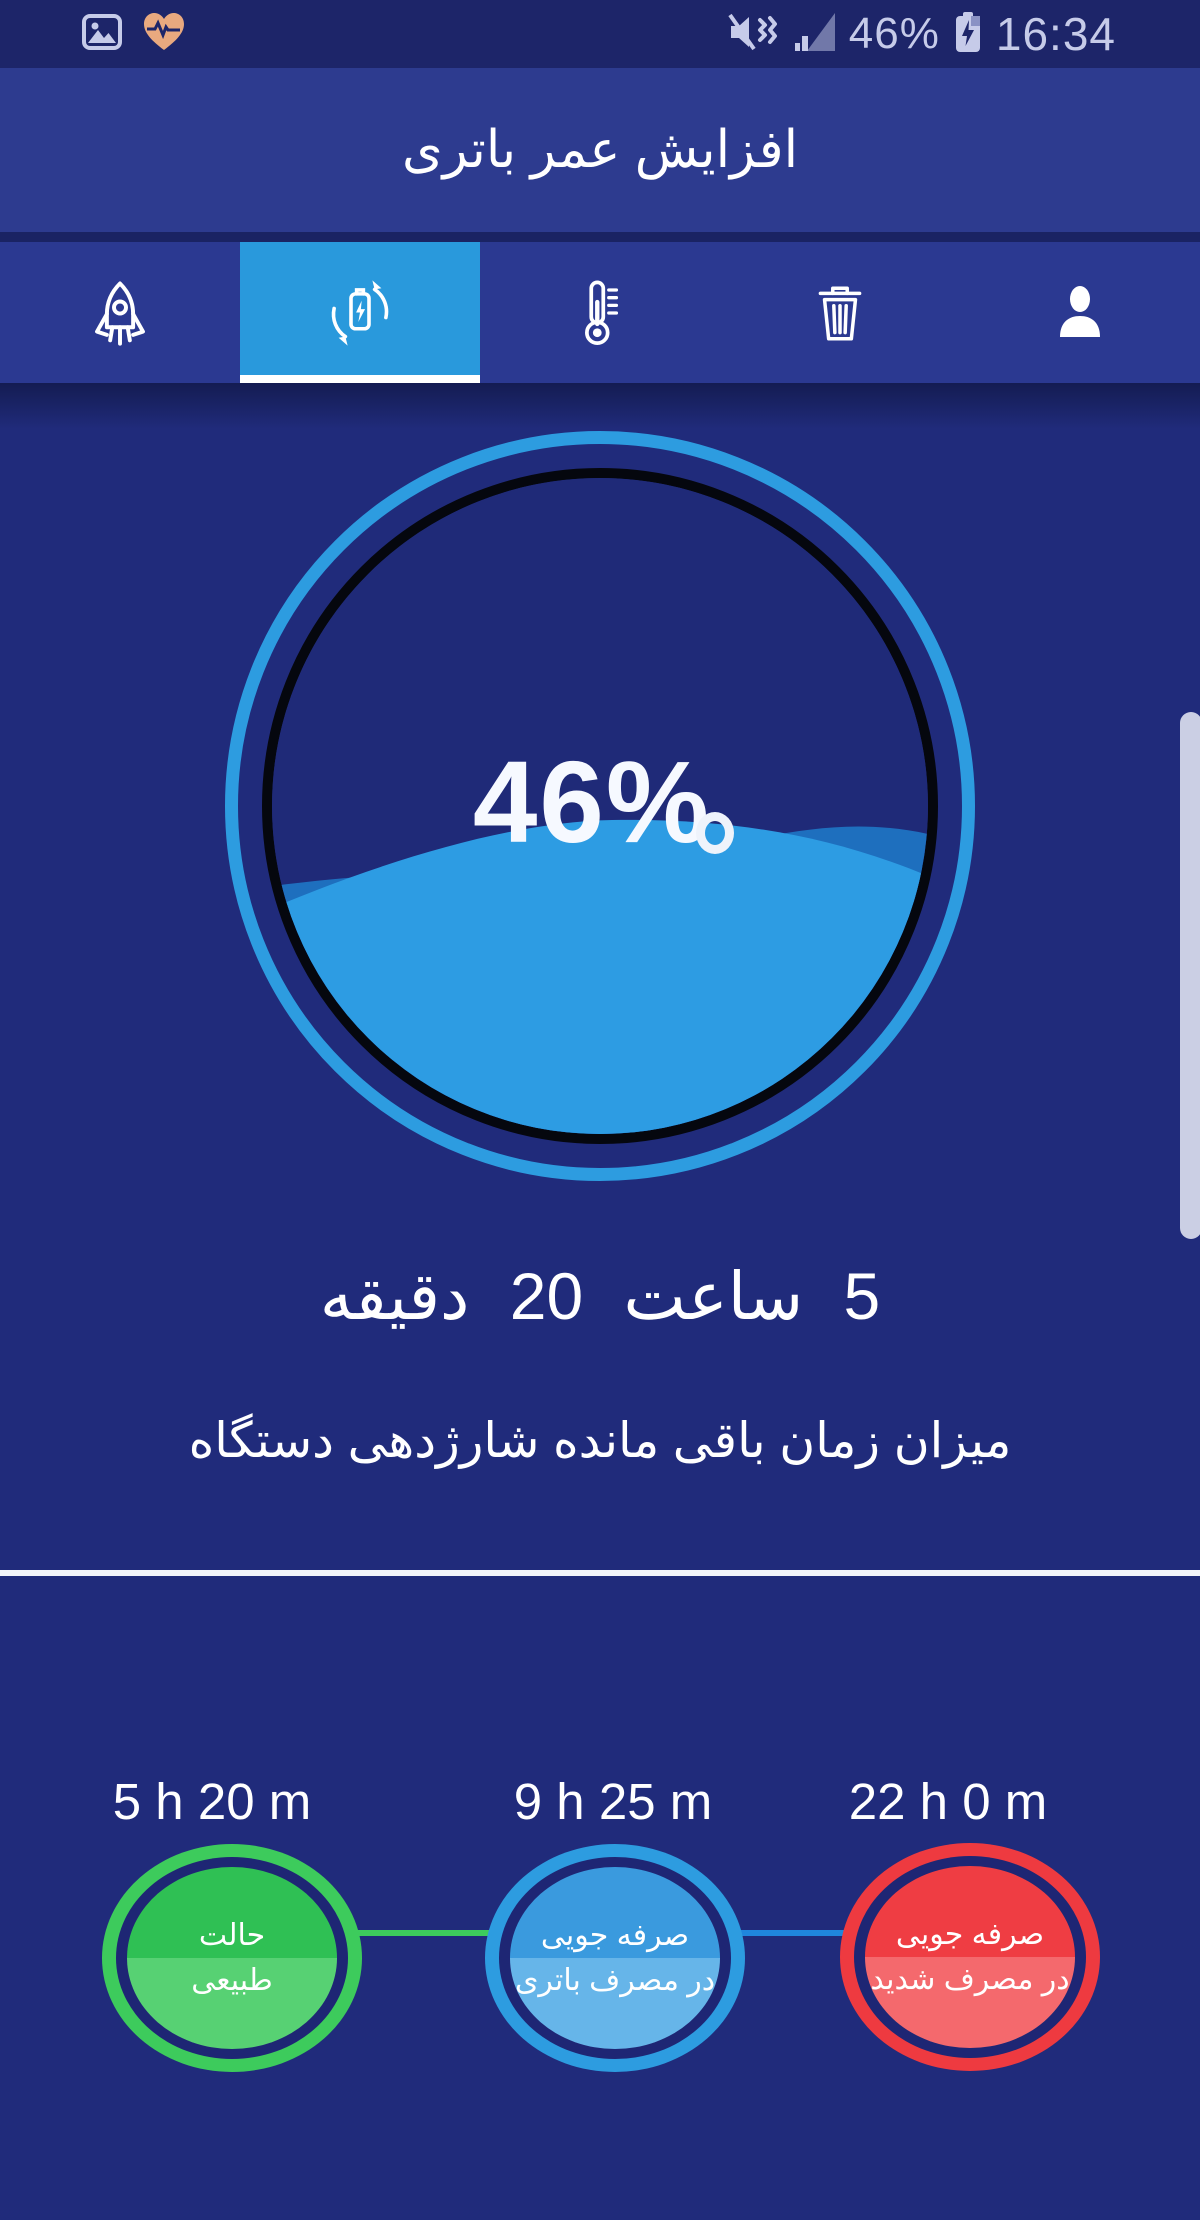 The height and width of the screenshot is (2220, 1200). I want to click on status-bar-right: 46% 16:34, so click(921, 34).